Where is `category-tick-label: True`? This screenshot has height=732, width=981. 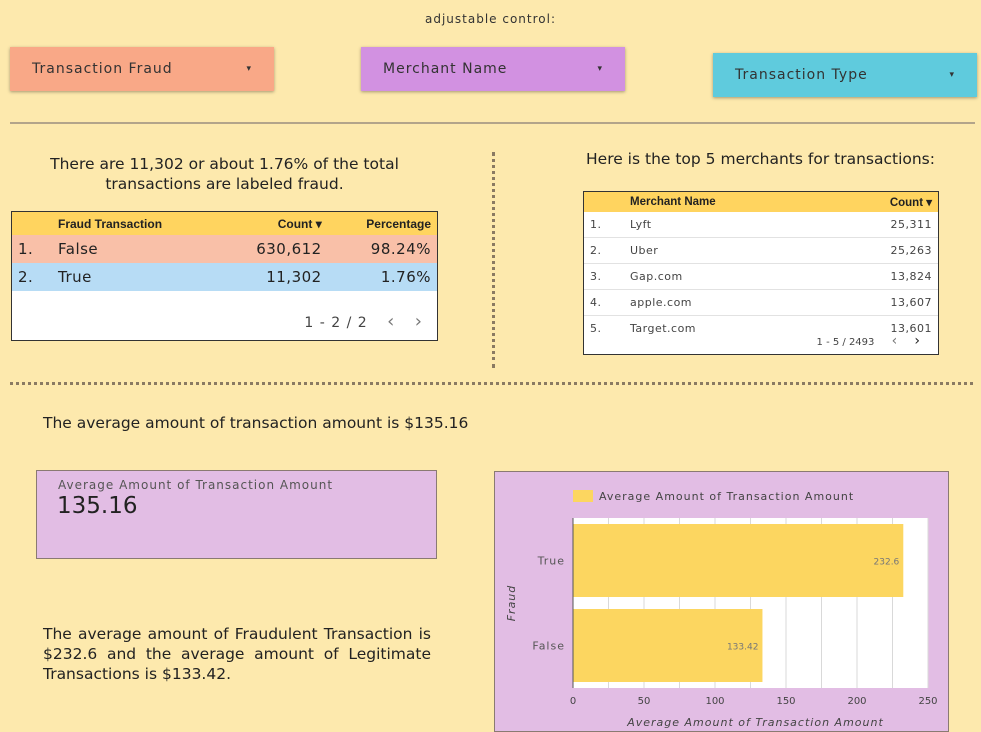 category-tick-label: True is located at coordinates (551, 561).